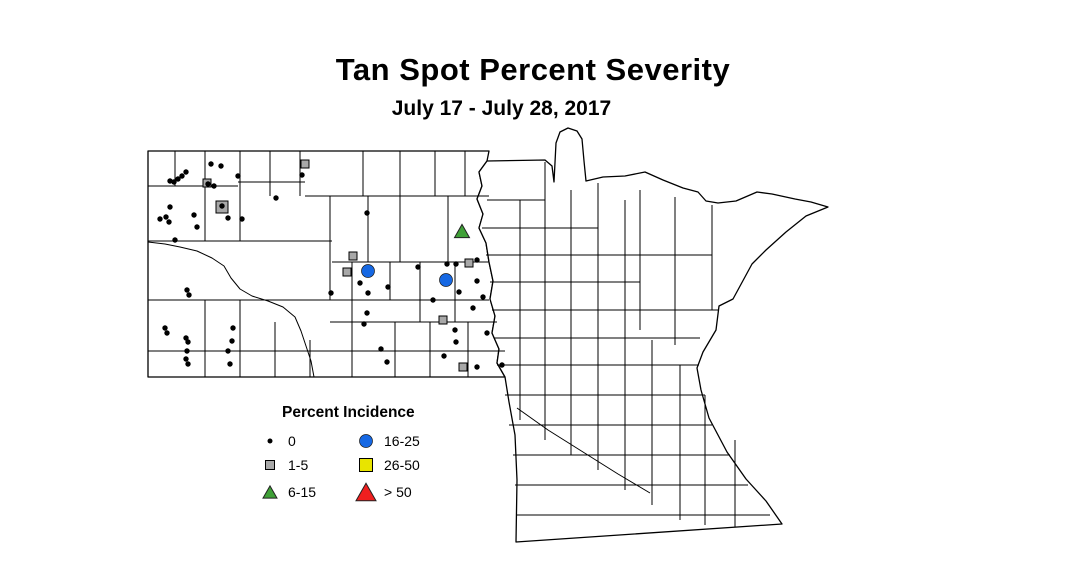 The width and height of the screenshot is (1066, 565). What do you see at coordinates (304, 441) in the screenshot?
I see `legend-item-0: 0` at bounding box center [304, 441].